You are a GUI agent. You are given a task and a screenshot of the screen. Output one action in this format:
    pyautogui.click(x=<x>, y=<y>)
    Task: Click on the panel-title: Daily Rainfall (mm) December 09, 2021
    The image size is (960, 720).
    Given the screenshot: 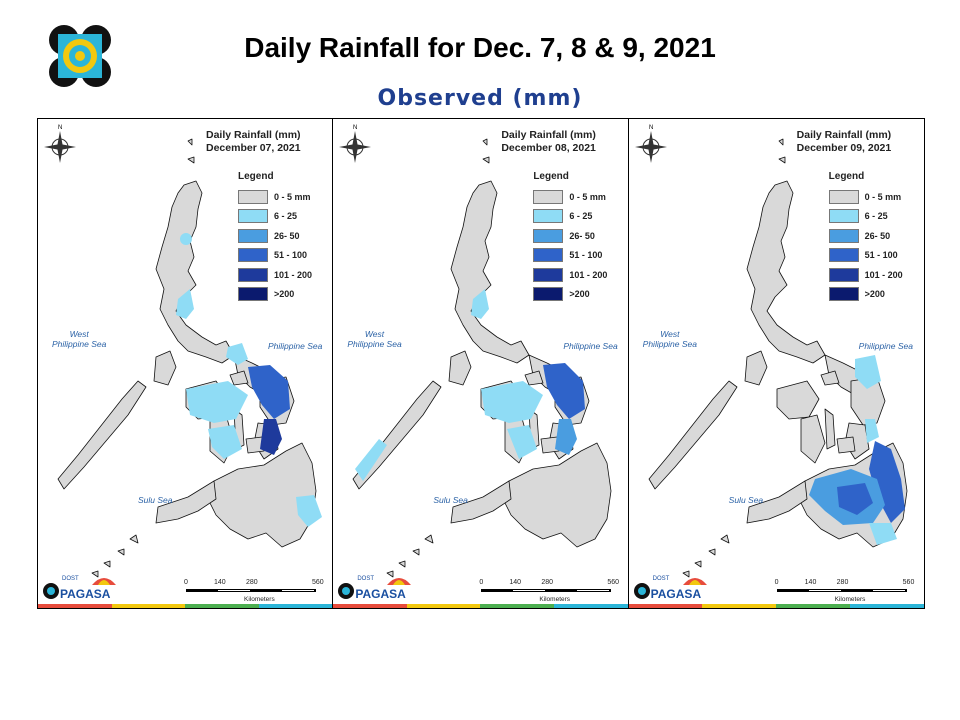 What is the action you would take?
    pyautogui.click(x=844, y=142)
    